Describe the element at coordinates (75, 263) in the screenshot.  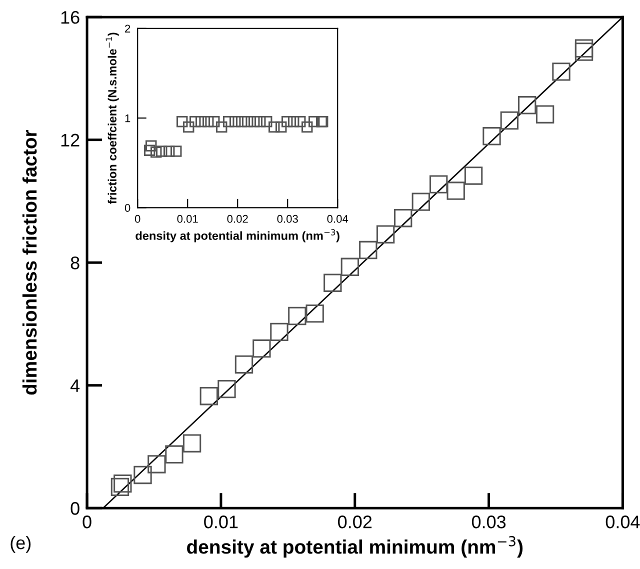
I see `y-tick-label: 8` at that location.